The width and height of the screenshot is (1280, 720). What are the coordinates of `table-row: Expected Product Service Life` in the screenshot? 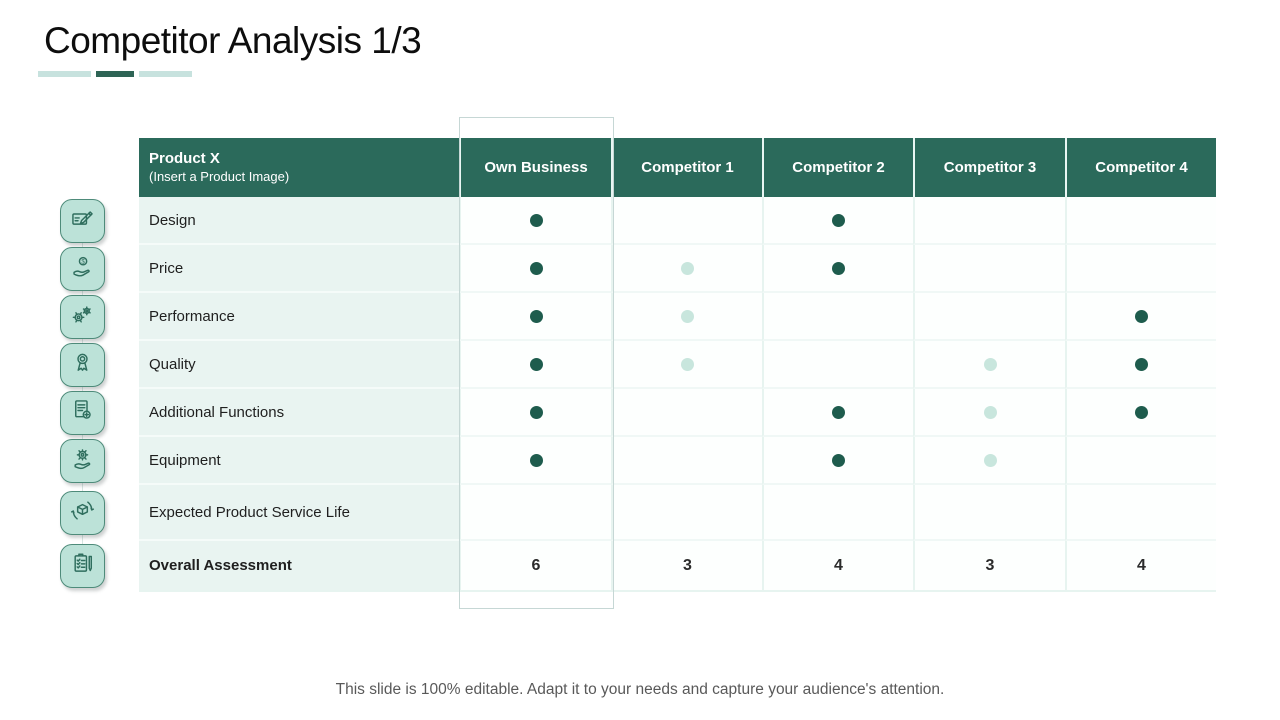 It's located at (677, 513).